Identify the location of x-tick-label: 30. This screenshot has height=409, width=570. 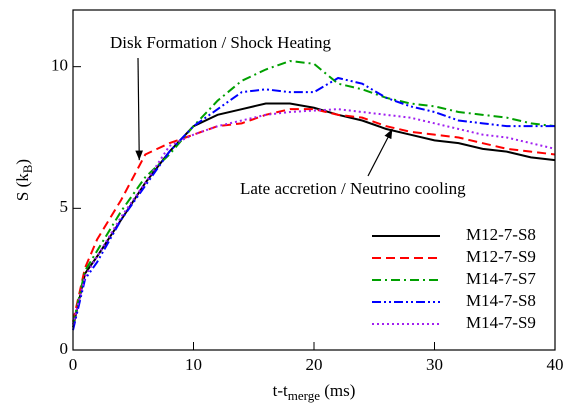
(434, 364).